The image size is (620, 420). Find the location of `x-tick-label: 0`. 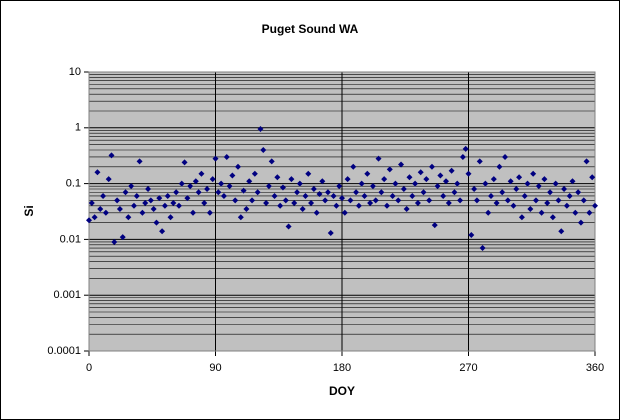

x-tick-label: 0 is located at coordinates (89, 368).